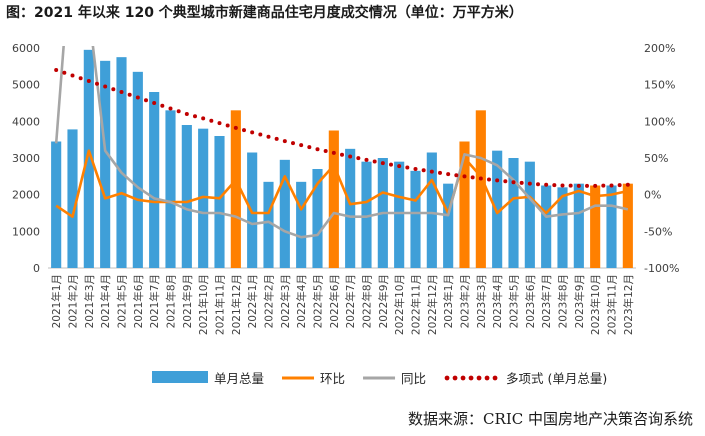  Describe the element at coordinates (350, 301) in the screenshot. I see `x-tick-label: 2022年7月` at that location.